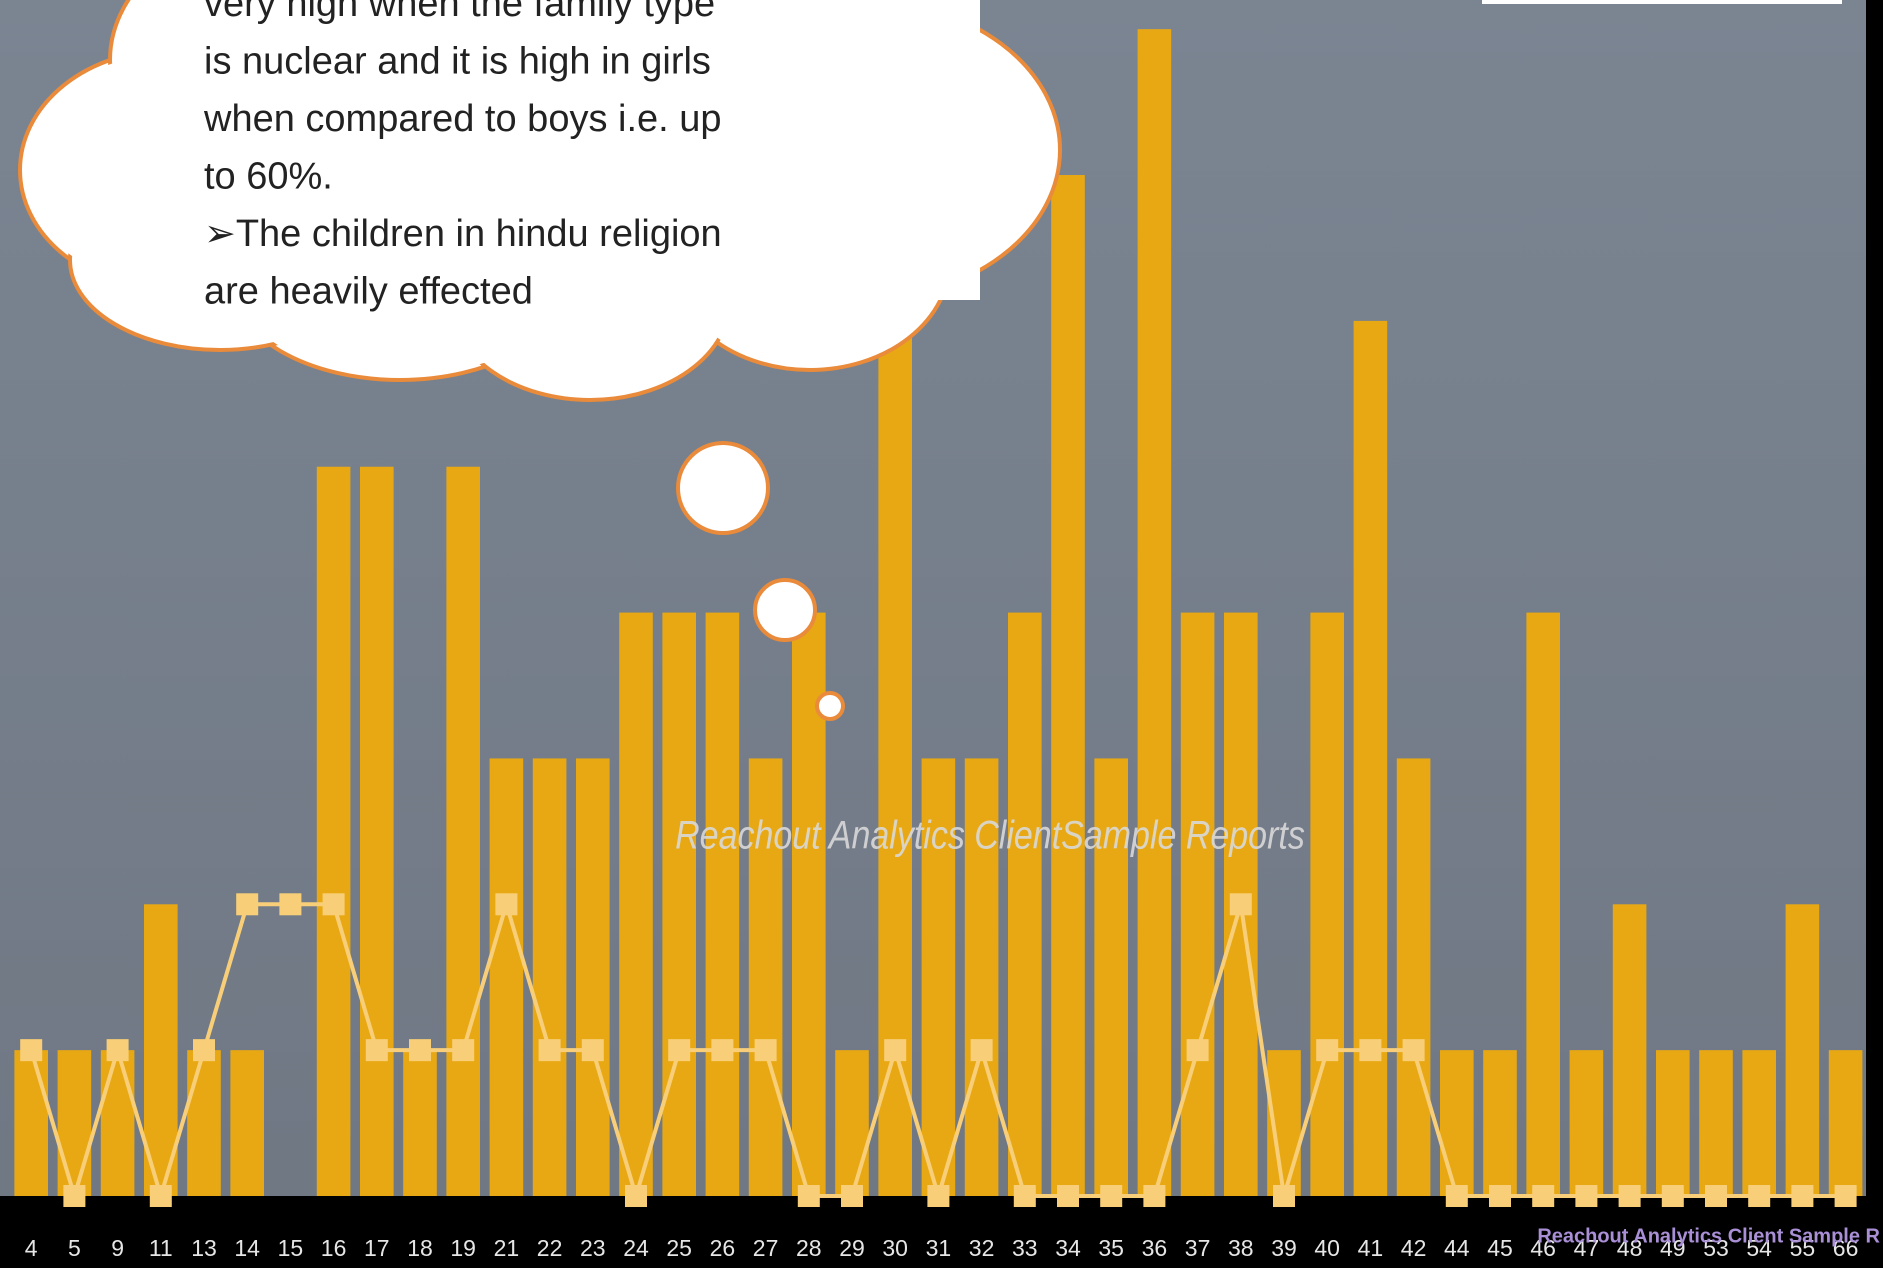  I want to click on x-tick-label: 39, so click(1284, 1248).